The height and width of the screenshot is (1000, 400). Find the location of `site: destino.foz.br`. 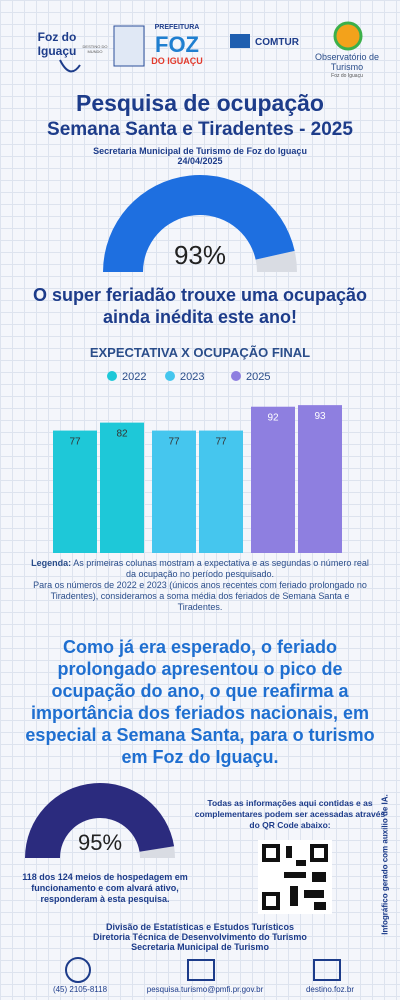

site: destino.foz.br is located at coordinates (330, 989).